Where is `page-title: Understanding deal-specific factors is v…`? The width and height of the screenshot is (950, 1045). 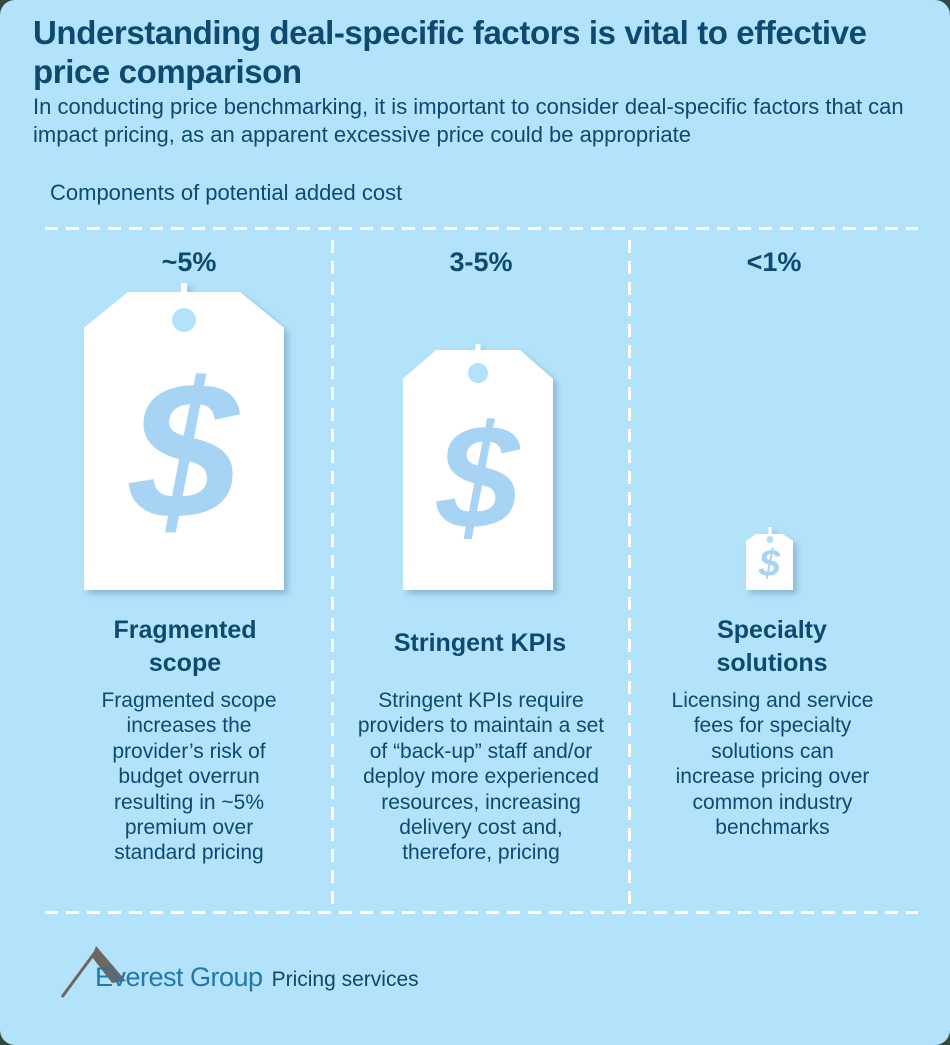
page-title: Understanding deal-specific factors is v… is located at coordinates (450, 52).